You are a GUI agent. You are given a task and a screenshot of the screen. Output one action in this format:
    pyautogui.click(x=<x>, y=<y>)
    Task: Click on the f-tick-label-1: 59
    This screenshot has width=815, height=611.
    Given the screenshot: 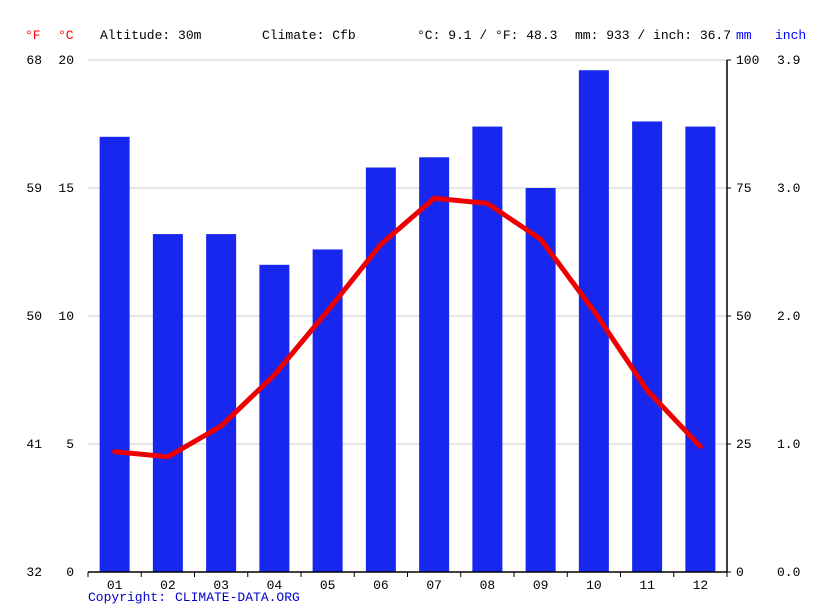 What is the action you would take?
    pyautogui.click(x=34, y=188)
    